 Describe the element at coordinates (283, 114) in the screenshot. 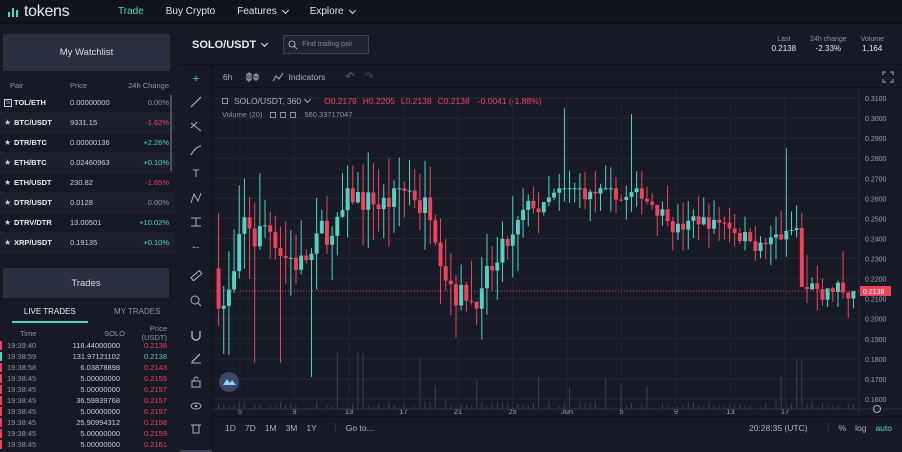

I see `settings-icon` at that location.